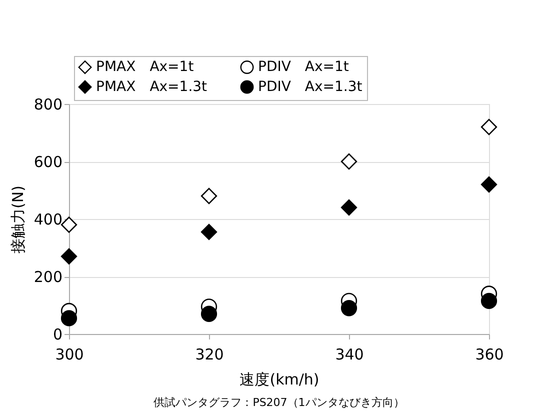 This screenshot has width=543, height=415. Describe the element at coordinates (280, 379) in the screenshot. I see `x-axis-title: 速度(km/h)` at that location.